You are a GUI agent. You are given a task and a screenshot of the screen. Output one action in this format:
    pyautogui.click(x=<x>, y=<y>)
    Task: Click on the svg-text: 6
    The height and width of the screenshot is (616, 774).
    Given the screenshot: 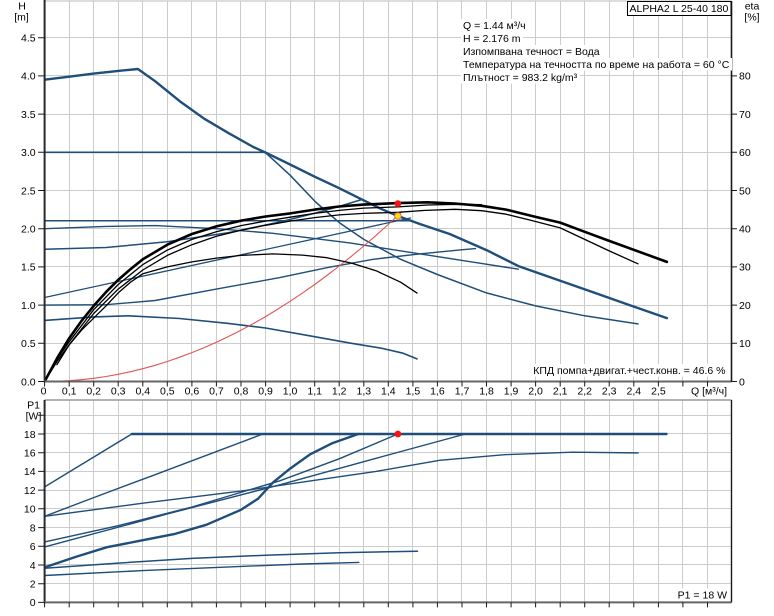 What is the action you would take?
    pyautogui.click(x=33, y=547)
    